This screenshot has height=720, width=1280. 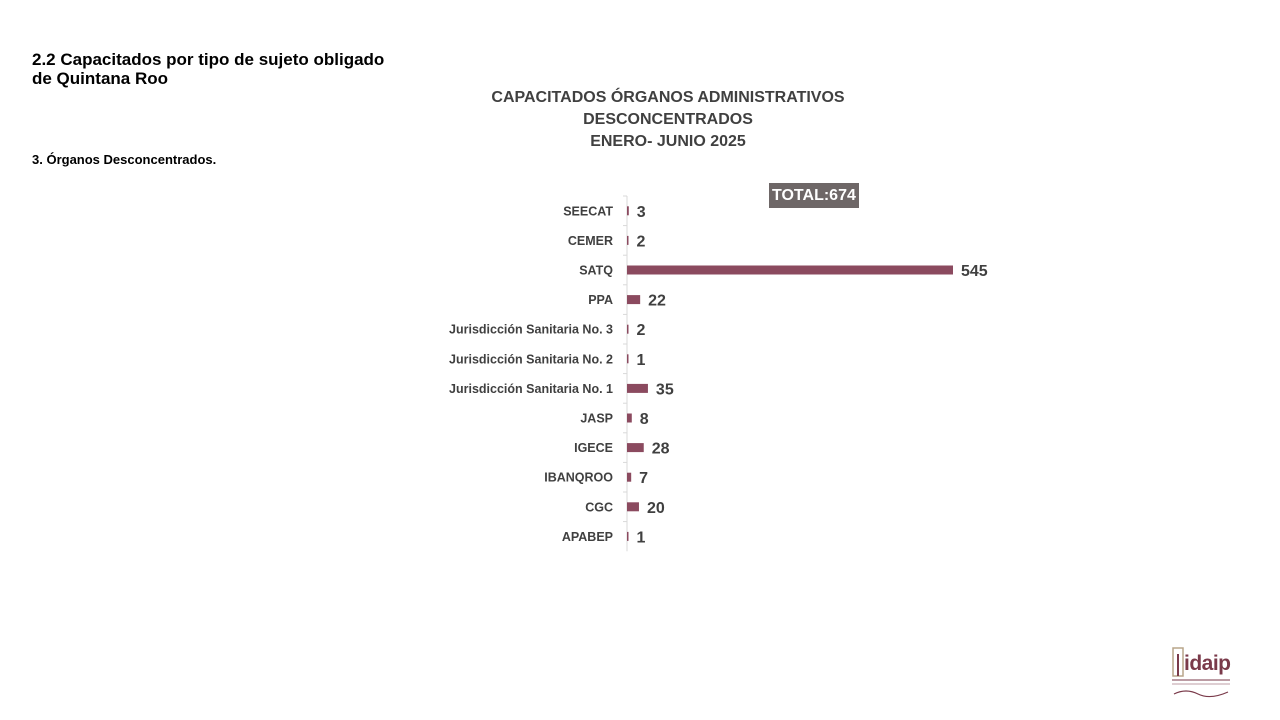 I want to click on category-label: Jurisdicción Sanitaria No. 1, so click(x=531, y=389).